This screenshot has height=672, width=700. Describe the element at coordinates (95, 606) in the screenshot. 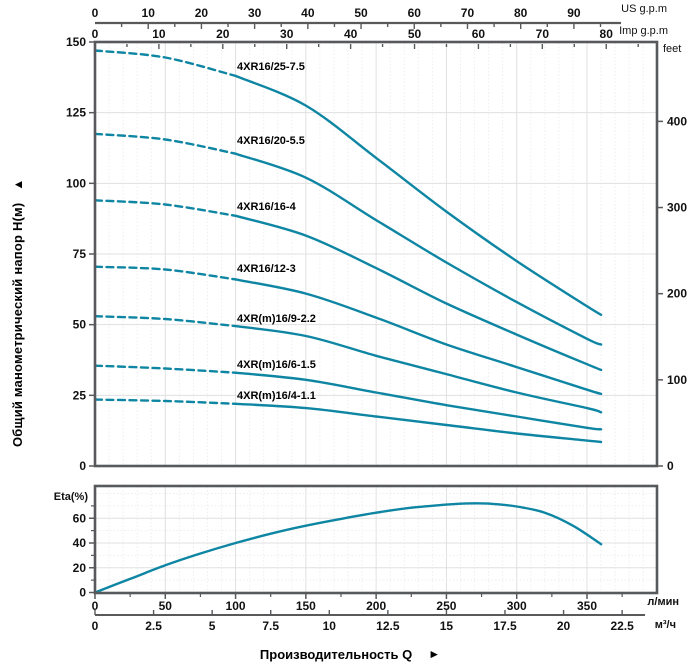

I see `lpm-tick-label: 0` at that location.